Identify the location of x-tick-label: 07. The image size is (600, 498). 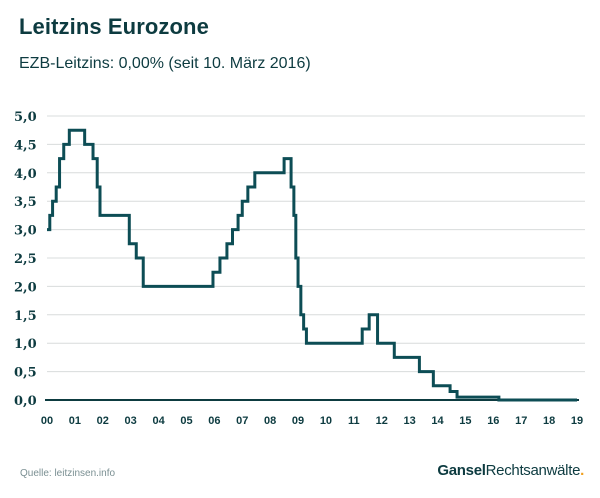
(242, 421).